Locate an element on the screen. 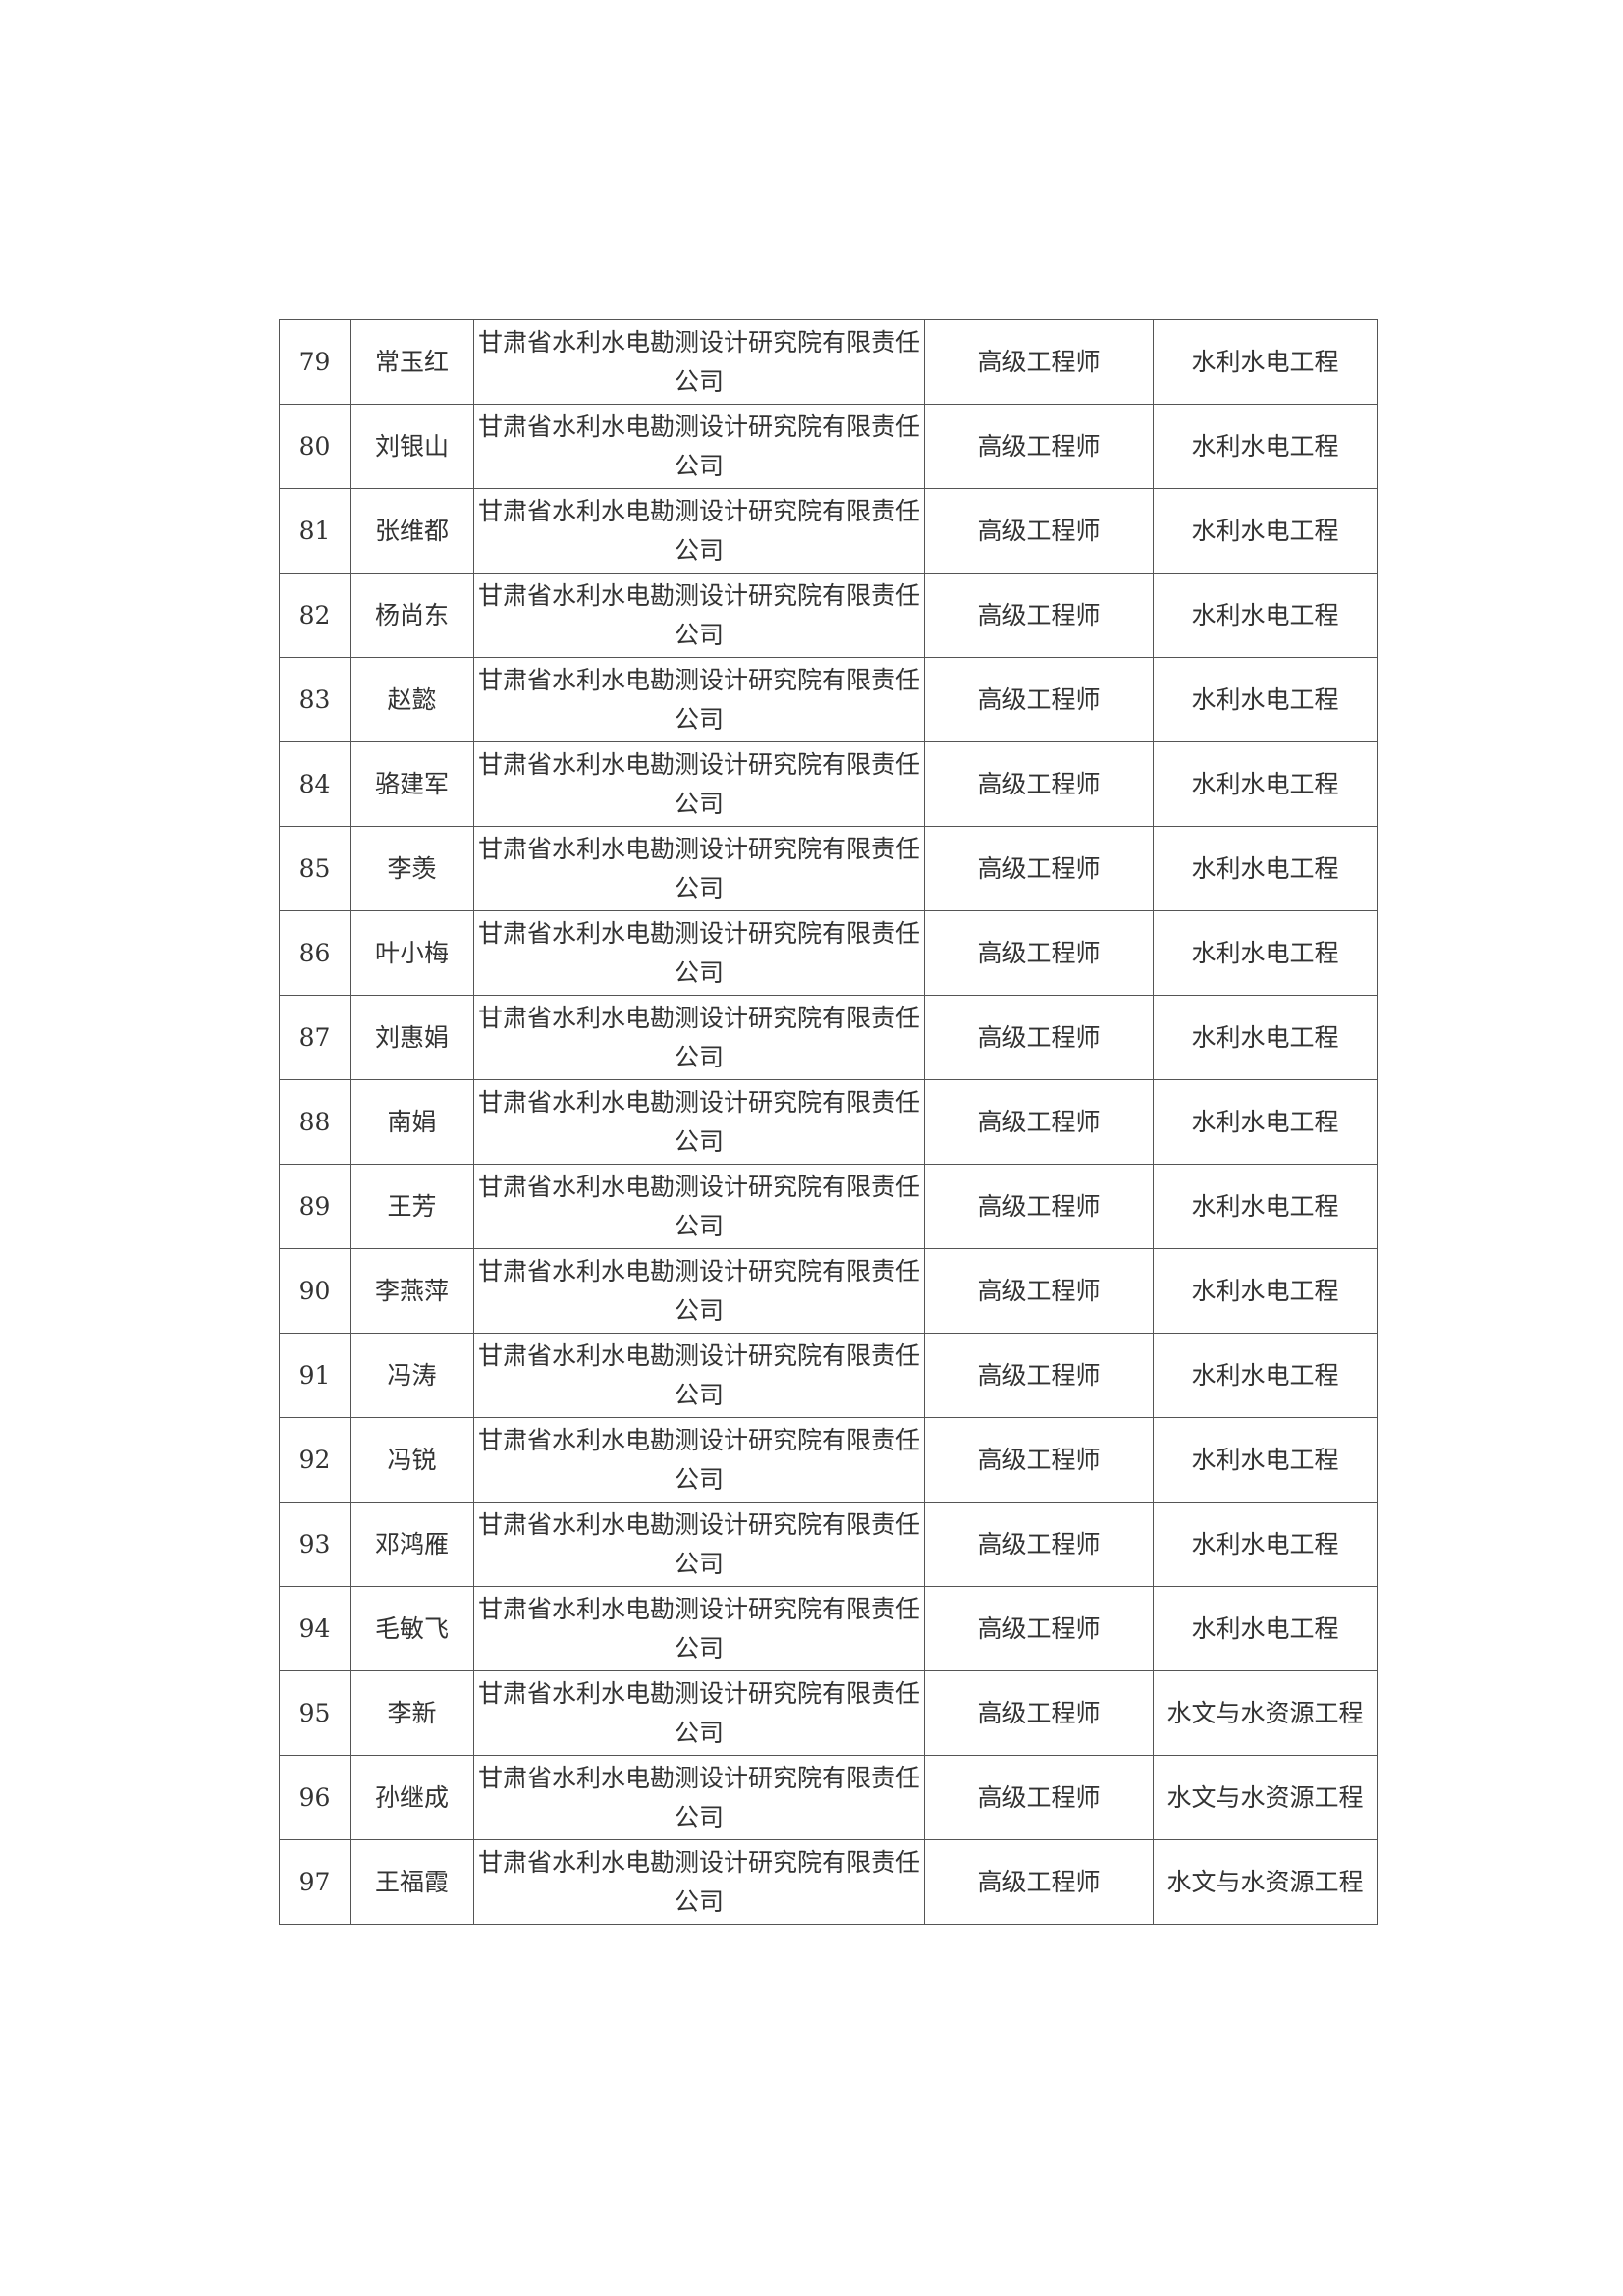 The width and height of the screenshot is (1623, 2296). cell-name: 刘惠娟 is located at coordinates (412, 1037).